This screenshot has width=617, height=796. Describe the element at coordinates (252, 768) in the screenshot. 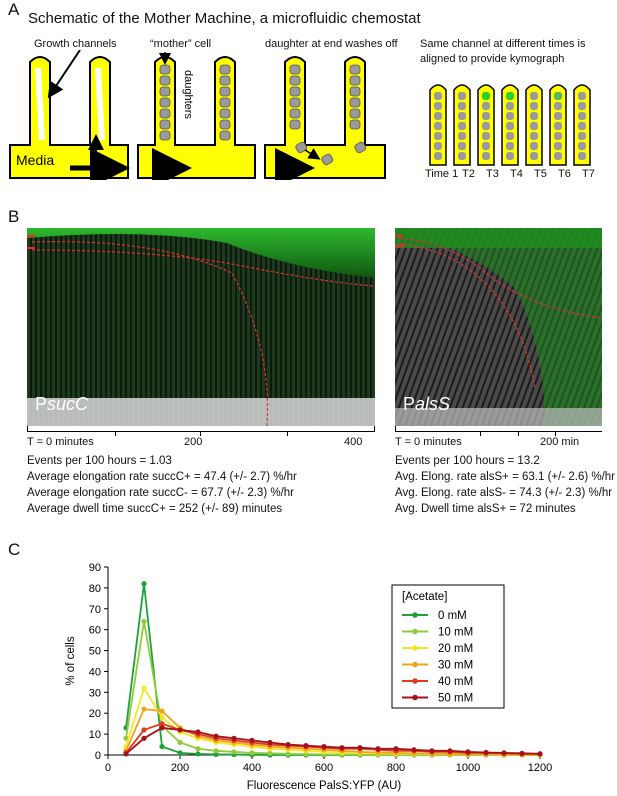

I see `x-tick-label: 400` at that location.